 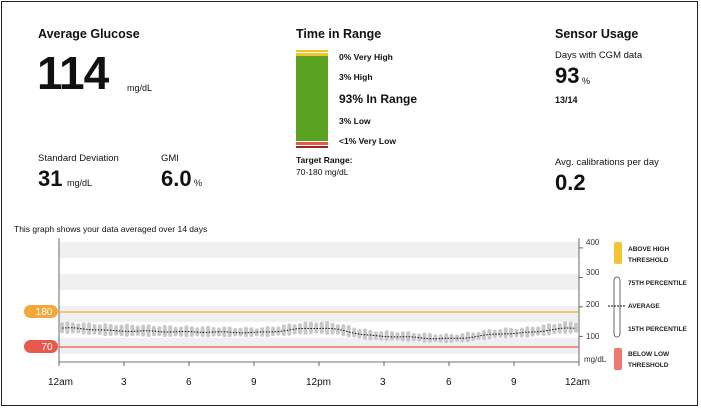 I want to click on avg-glucose-title: Average Glucose, so click(x=89, y=34).